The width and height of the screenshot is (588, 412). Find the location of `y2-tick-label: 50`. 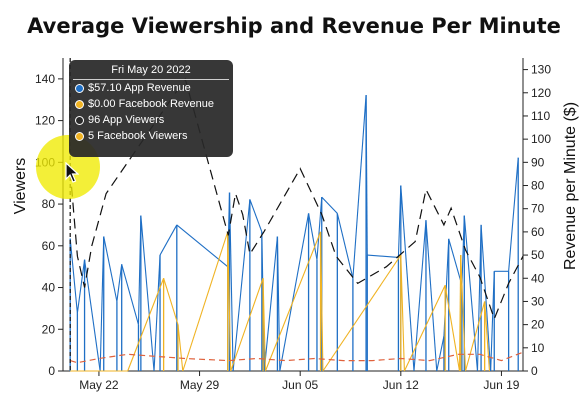

y2-tick-label: 50 is located at coordinates (538, 255).